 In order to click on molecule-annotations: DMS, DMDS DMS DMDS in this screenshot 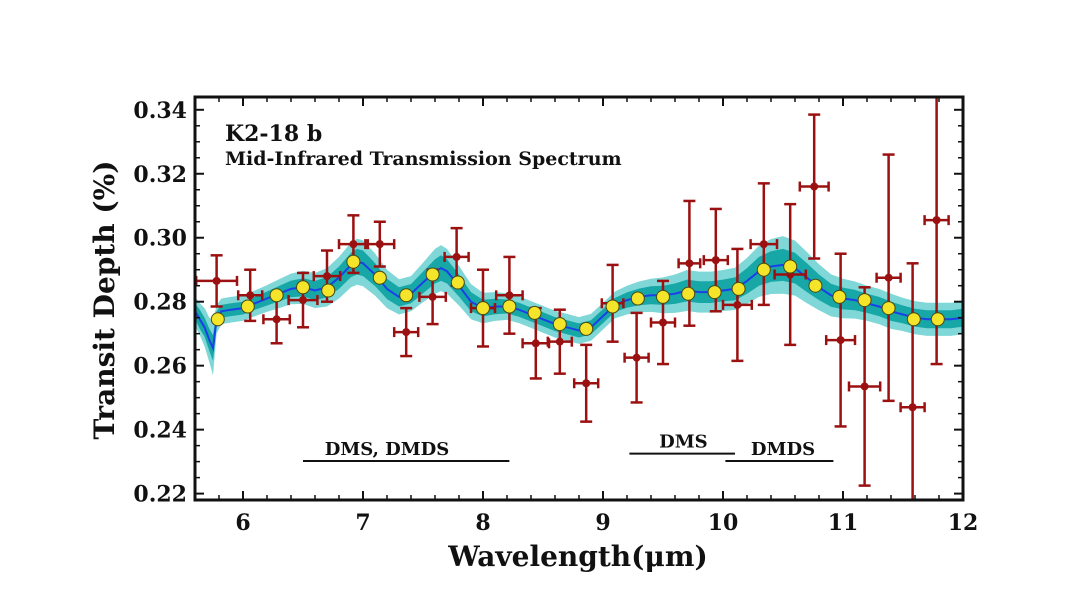, I will do `click(568, 447)`.